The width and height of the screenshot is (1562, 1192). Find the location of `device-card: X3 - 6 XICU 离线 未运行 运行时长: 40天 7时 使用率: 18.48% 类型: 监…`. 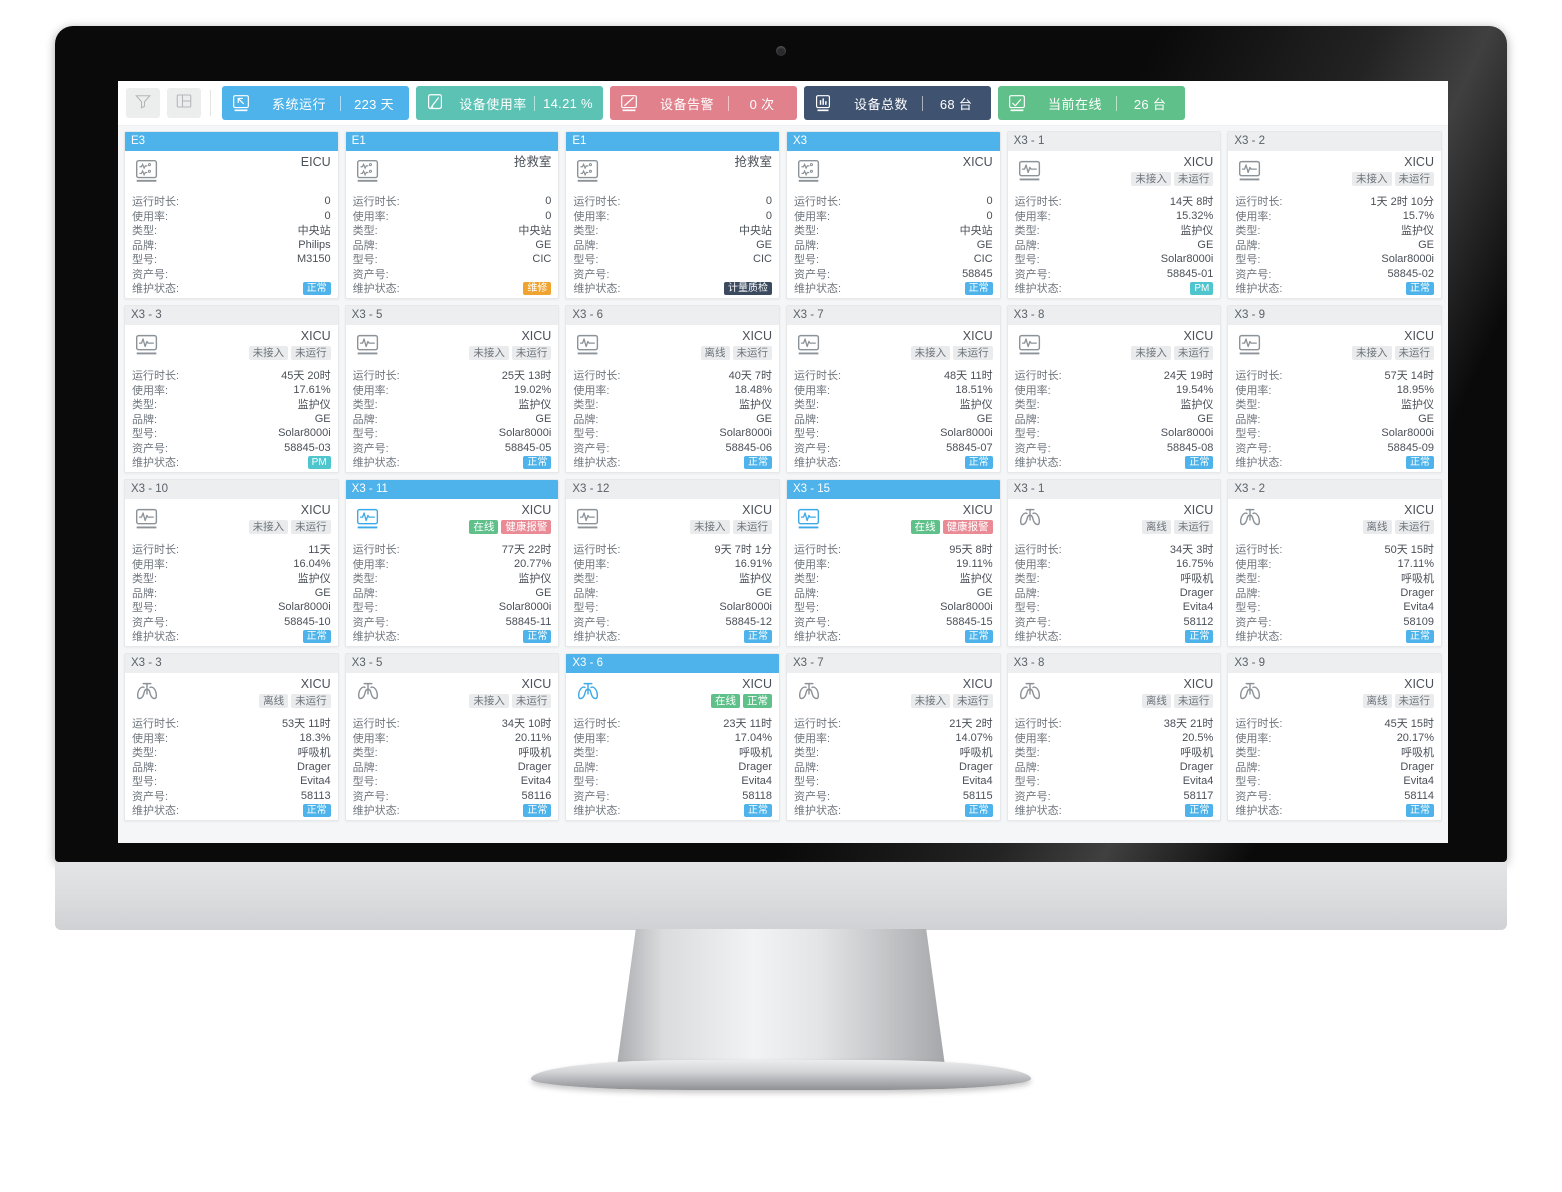

device-card: X3 - 6 XICU 离线 未运行 运行时长: 40天 7时 使用率: 18.48% 类型: 监… is located at coordinates (672, 389).